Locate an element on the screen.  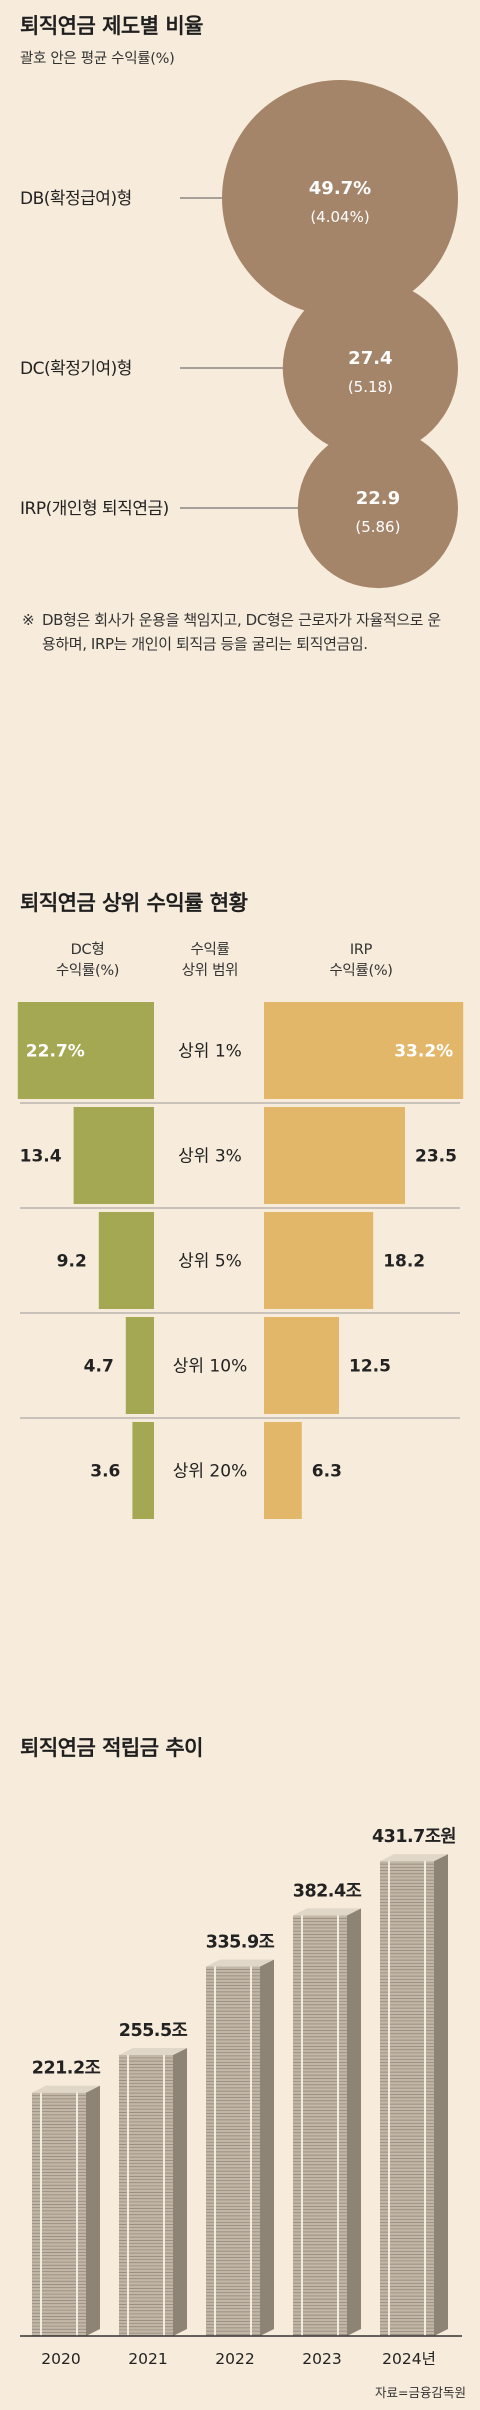
bubble-sub-1: (5.18) is located at coordinates (370, 387).